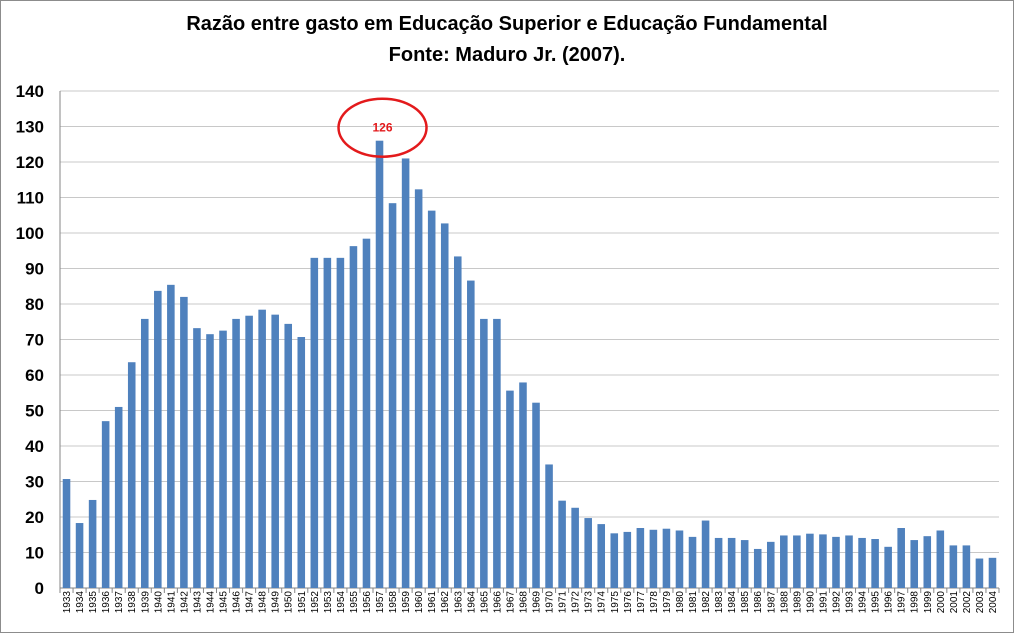  Describe the element at coordinates (34, 304) in the screenshot. I see `y-tick-label: 80` at that location.